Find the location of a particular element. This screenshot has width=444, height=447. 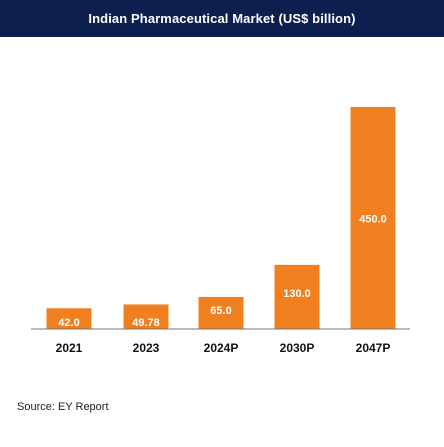

bar-2023 is located at coordinates (146, 316).